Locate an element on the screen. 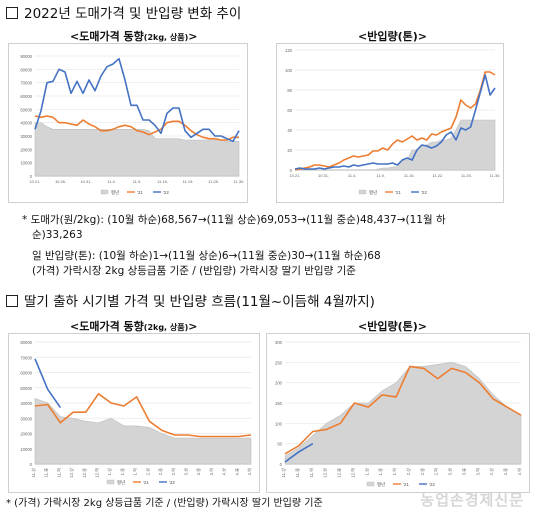 This screenshot has width=538, height=520. x-tick-label: 11.30. is located at coordinates (495, 175).